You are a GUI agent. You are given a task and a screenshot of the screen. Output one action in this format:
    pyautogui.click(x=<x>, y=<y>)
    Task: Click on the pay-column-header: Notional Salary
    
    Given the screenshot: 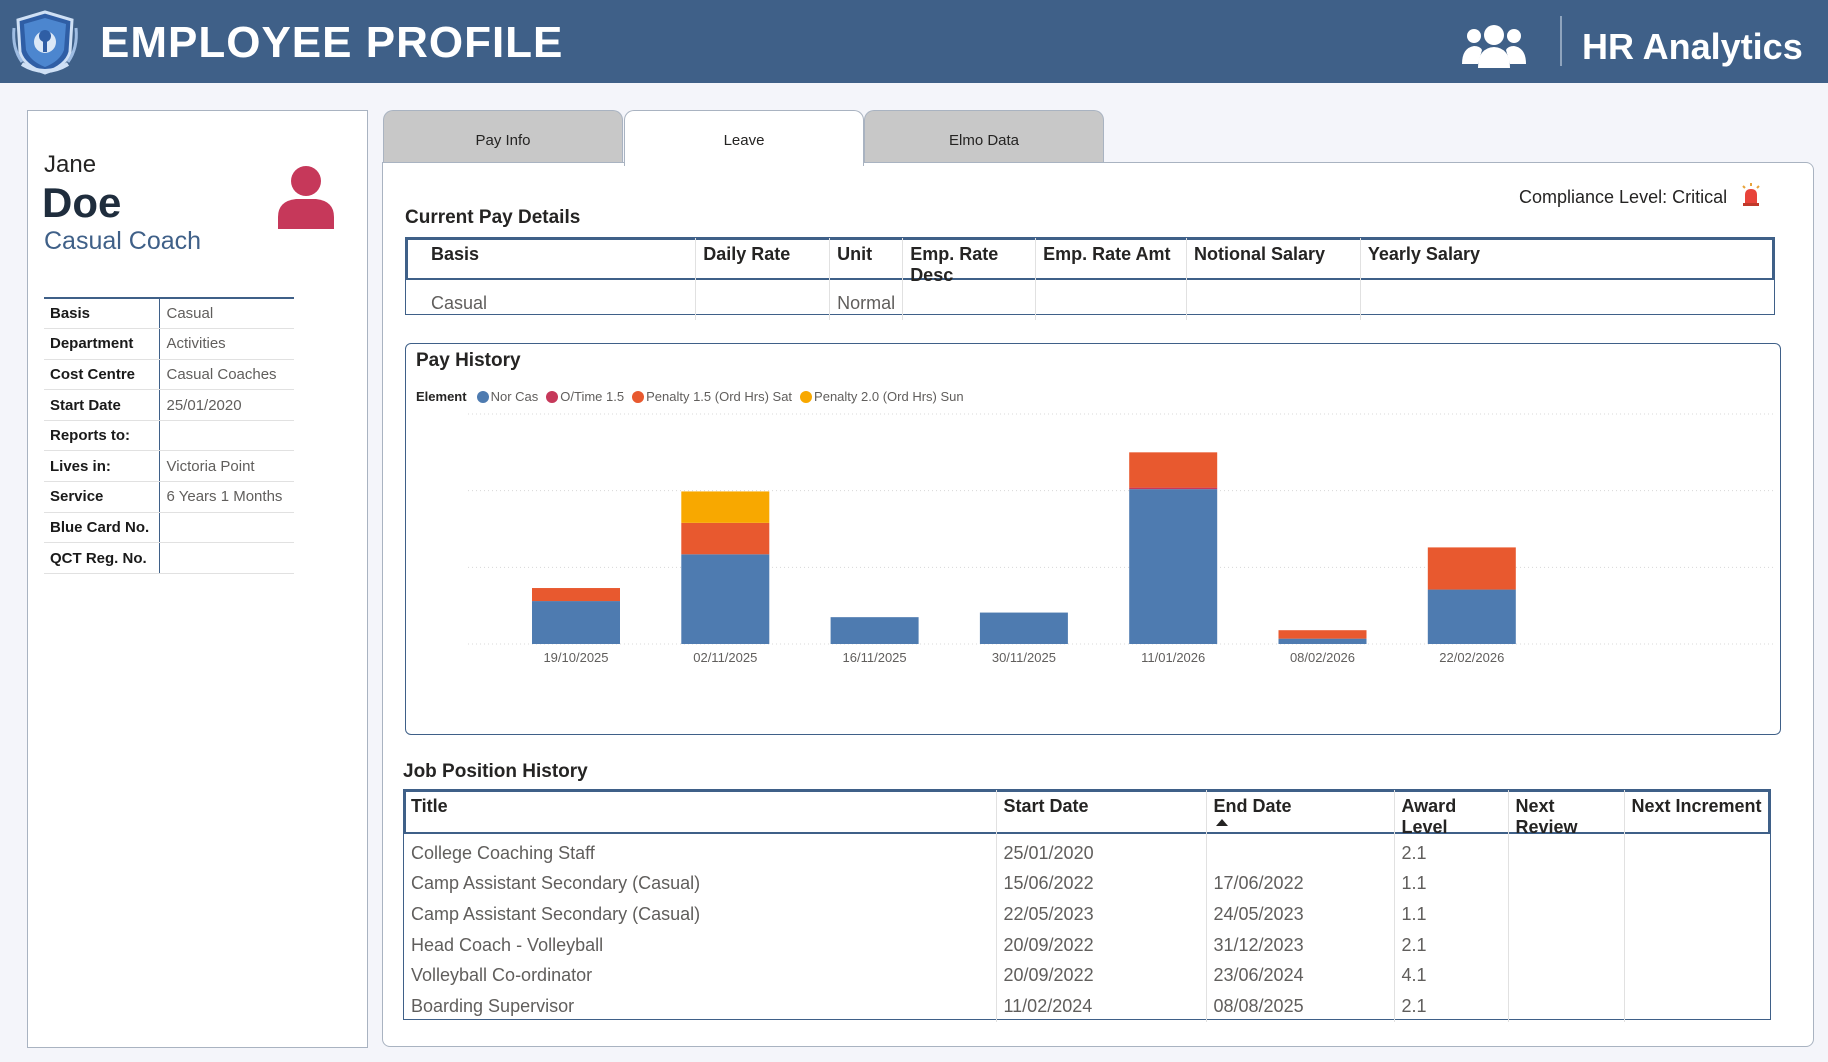 What is the action you would take?
    pyautogui.click(x=1273, y=262)
    